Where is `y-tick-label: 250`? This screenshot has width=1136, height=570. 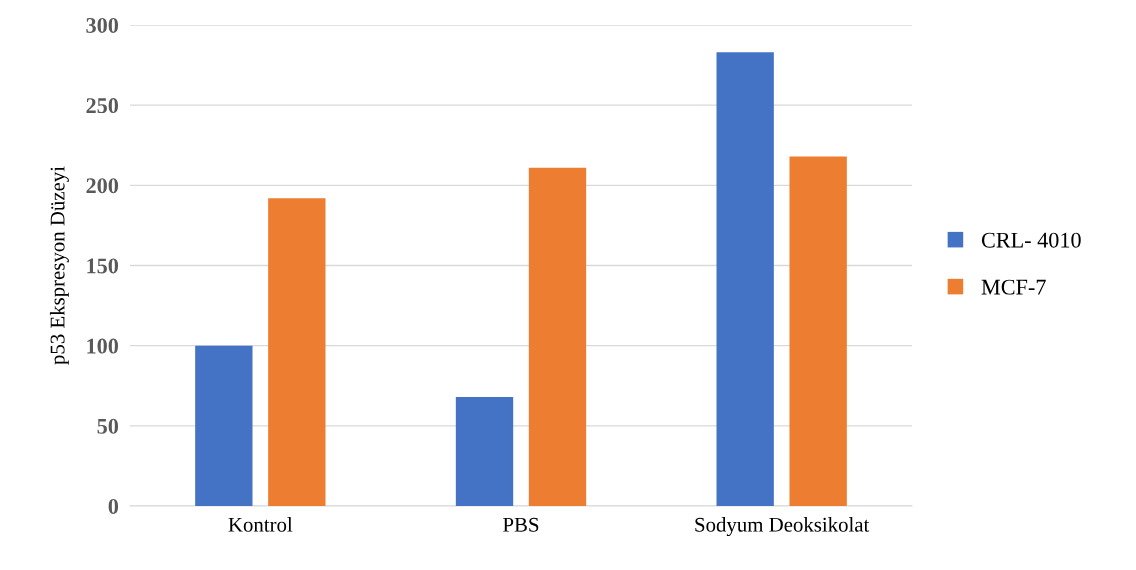
y-tick-label: 250 is located at coordinates (102, 106).